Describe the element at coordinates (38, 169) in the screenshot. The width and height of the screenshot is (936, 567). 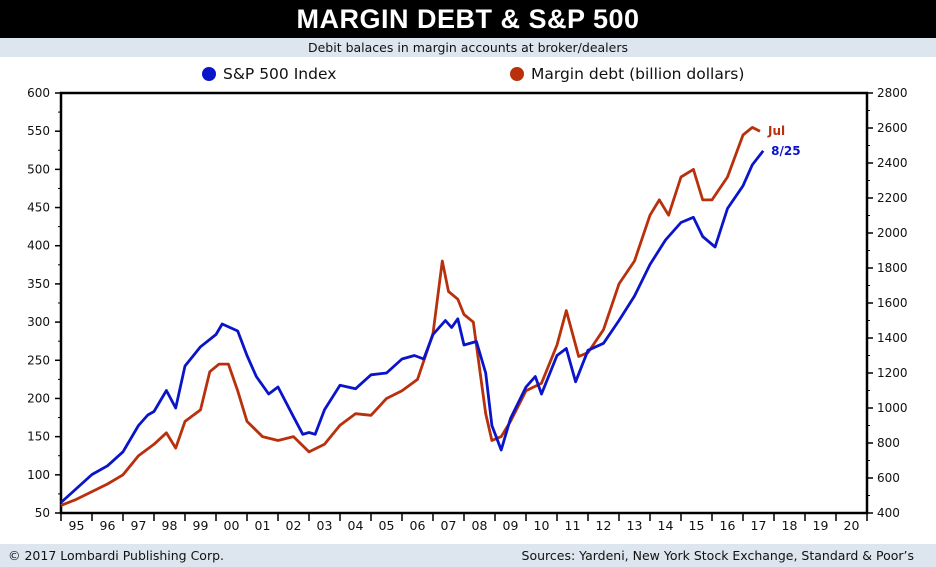
I see `left-tick-label: 500` at that location.